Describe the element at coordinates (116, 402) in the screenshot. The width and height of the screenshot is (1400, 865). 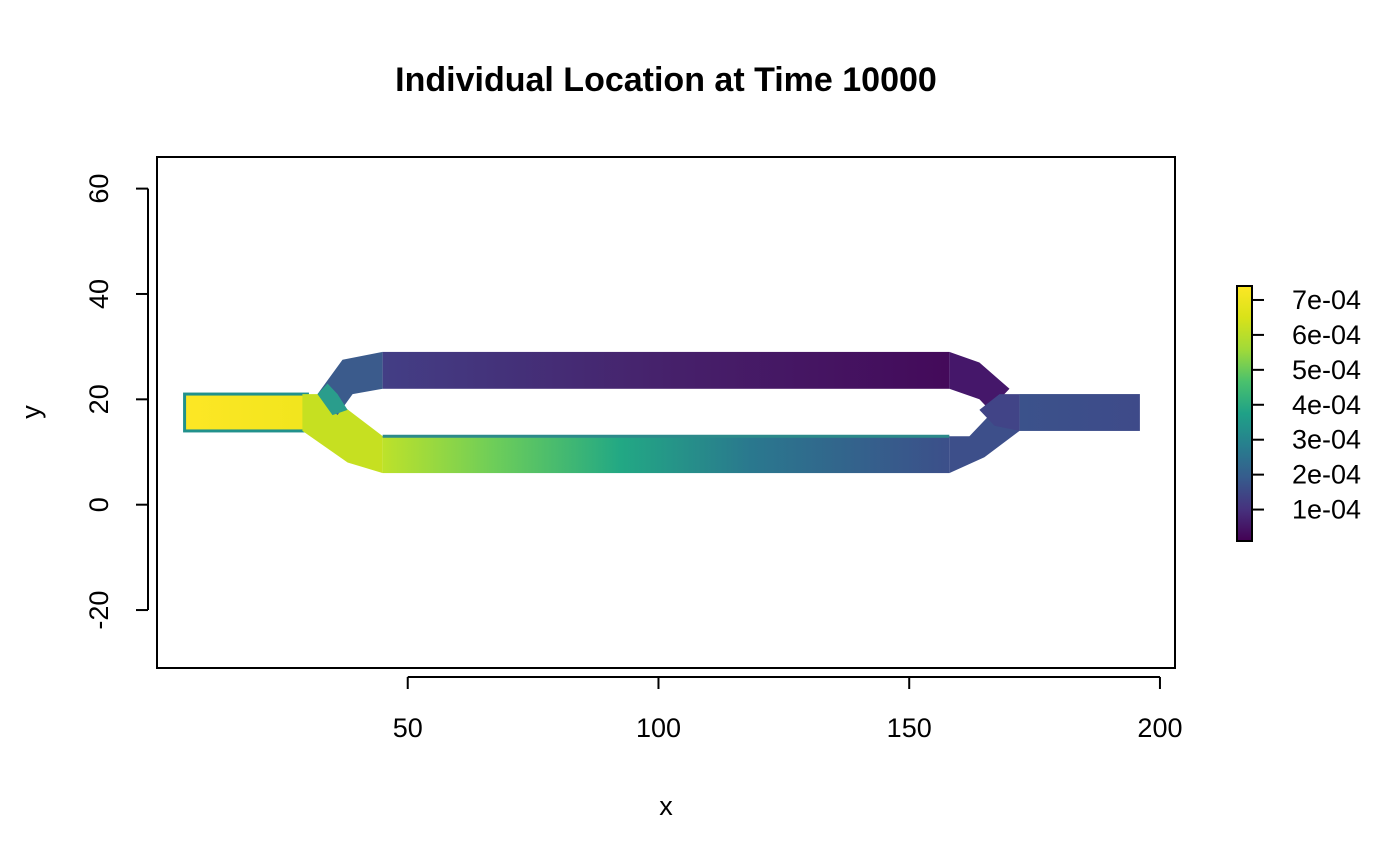
I see `y-axis: -20 0 20 40 60` at that location.